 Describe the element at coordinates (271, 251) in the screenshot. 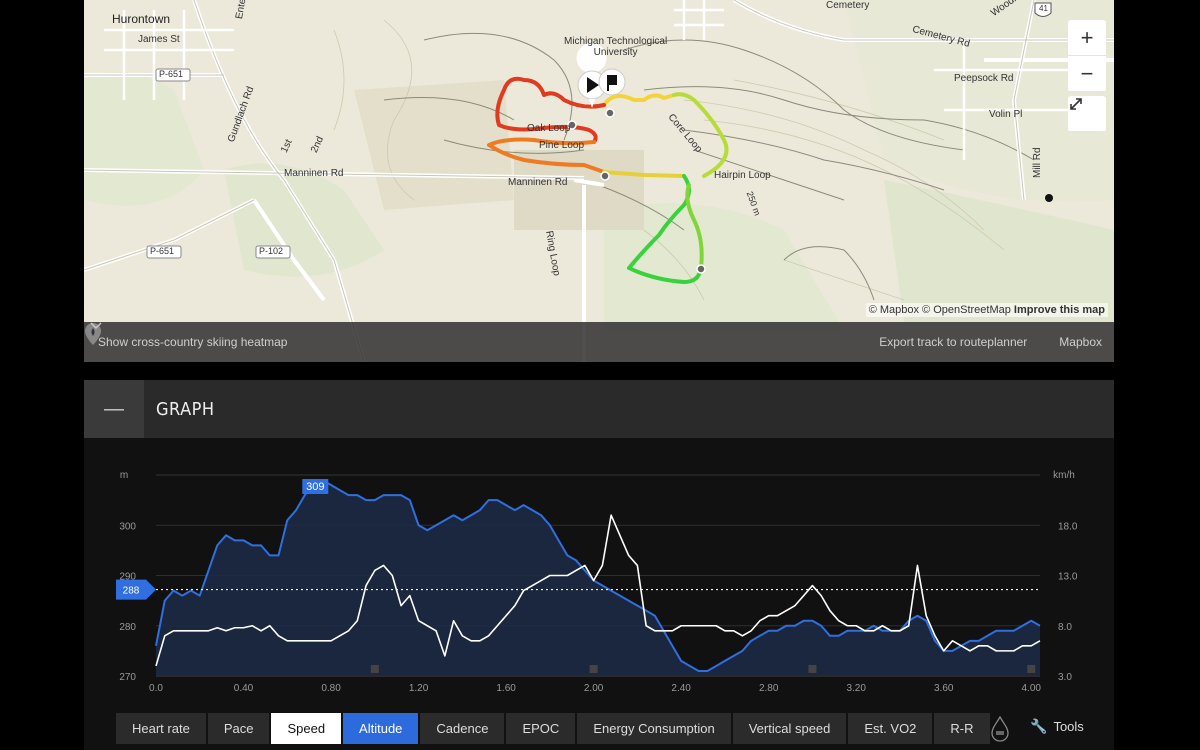

I see `map-label-p102: P-102` at that location.